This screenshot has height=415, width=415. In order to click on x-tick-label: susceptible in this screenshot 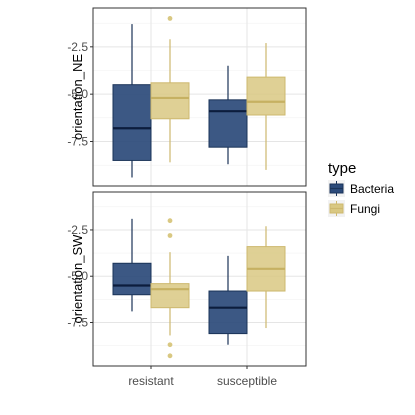, I will do `click(247, 381)`.